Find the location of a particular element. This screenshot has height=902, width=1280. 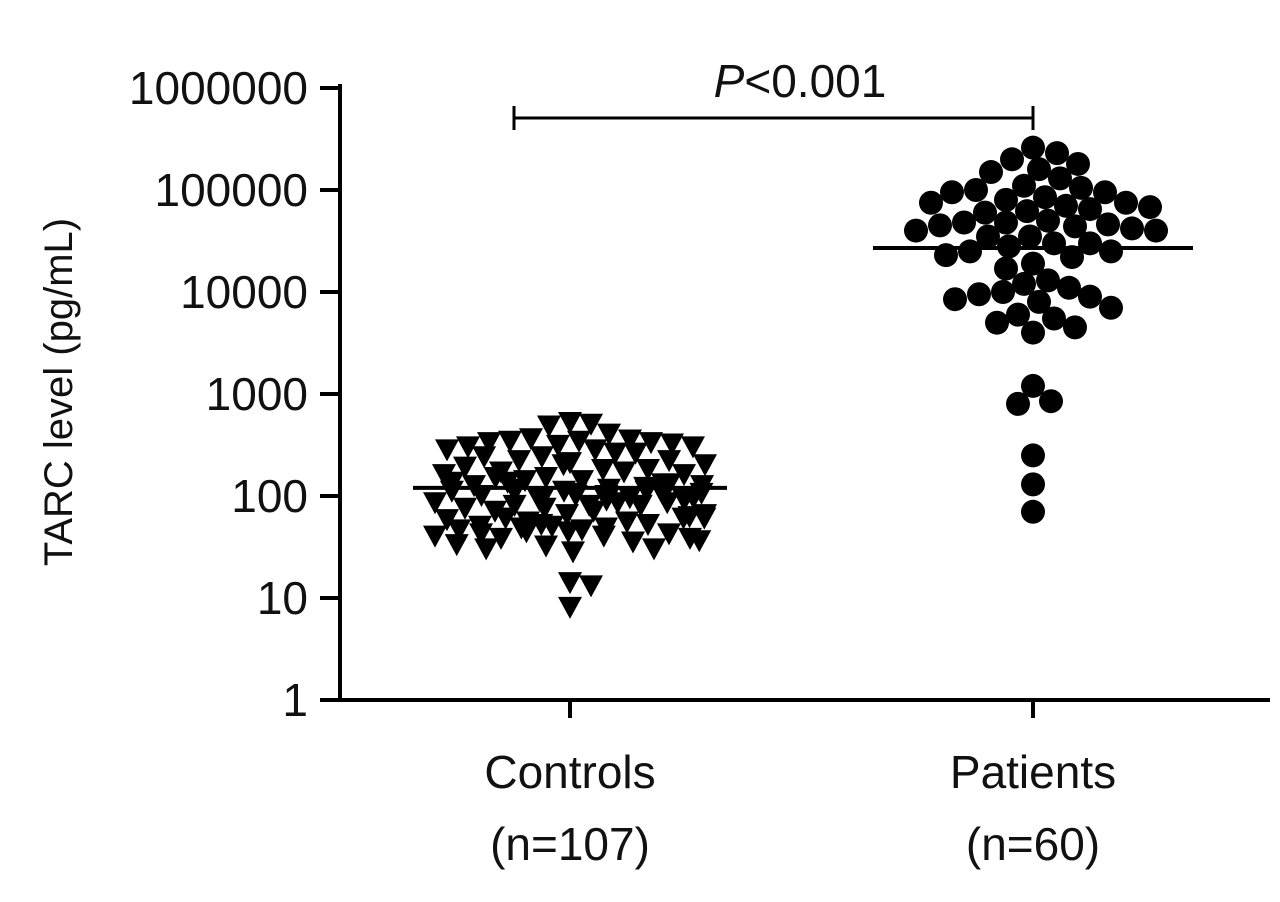

category-count-label: (n=60) is located at coordinates (1033, 844).